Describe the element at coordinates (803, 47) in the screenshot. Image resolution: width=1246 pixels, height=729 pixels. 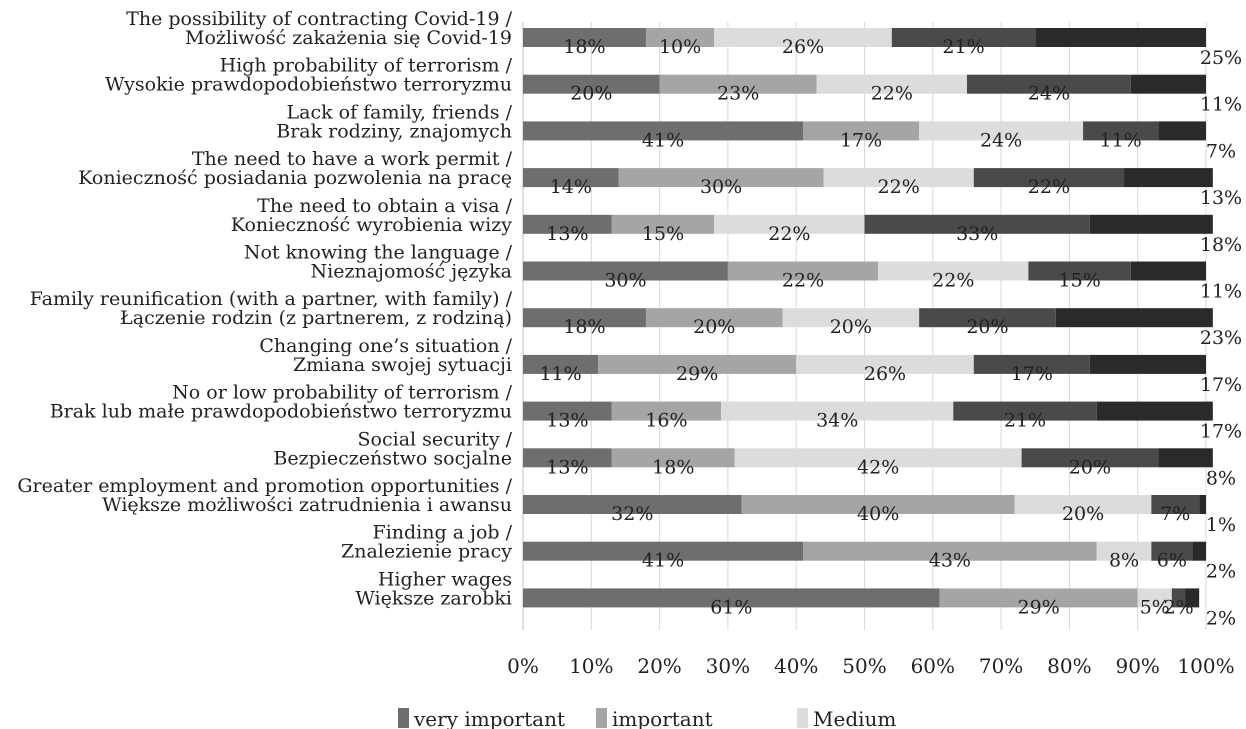
I see `data-label: 26%` at that location.